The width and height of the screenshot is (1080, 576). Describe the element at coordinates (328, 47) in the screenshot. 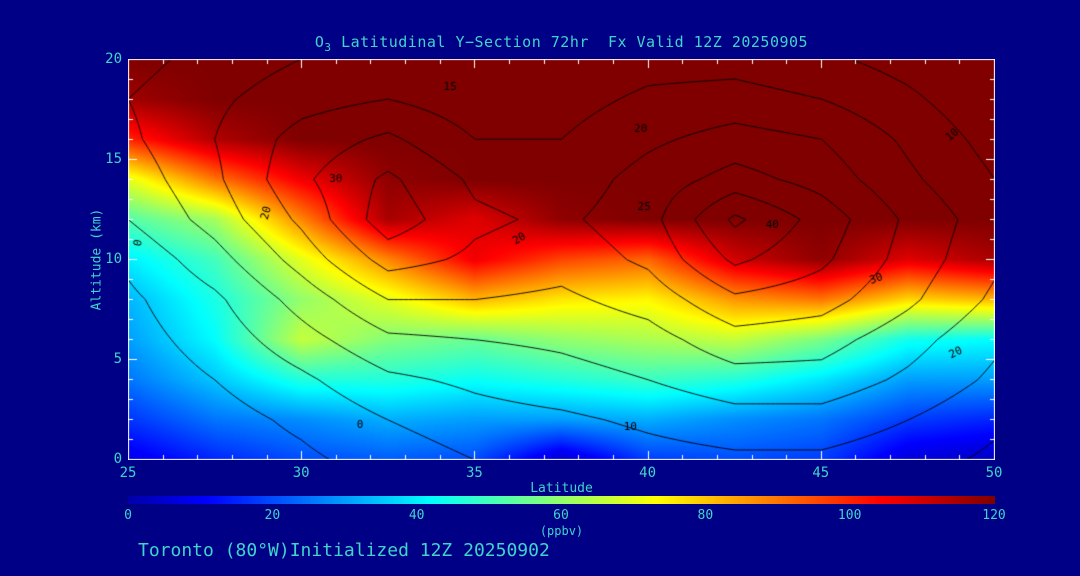

I see `title-species-subscript: 3` at that location.